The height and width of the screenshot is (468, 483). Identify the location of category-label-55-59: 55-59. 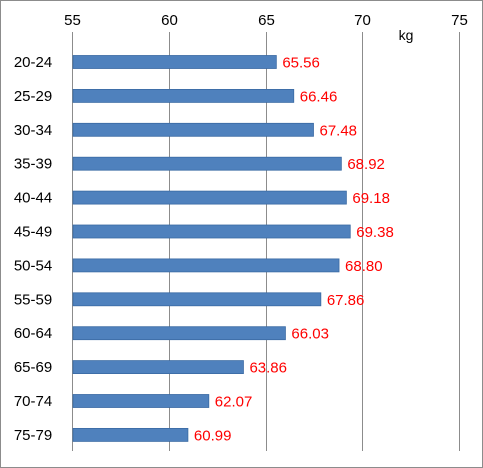
(33, 299).